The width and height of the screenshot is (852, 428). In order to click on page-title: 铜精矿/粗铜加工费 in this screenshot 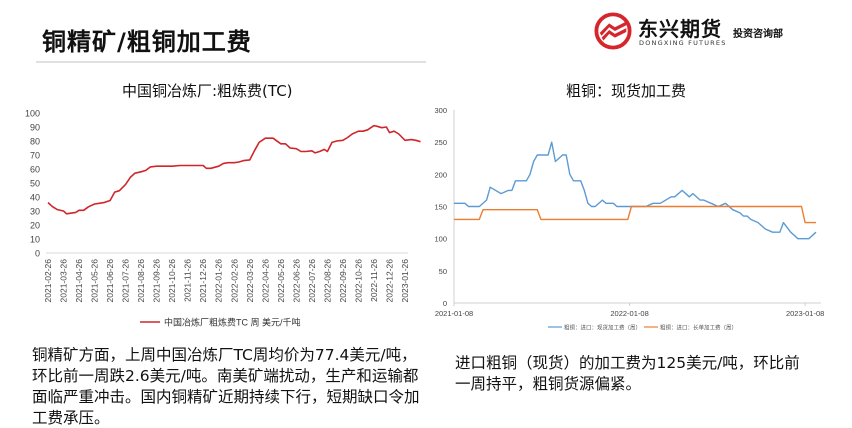, I will do `click(147, 42)`.